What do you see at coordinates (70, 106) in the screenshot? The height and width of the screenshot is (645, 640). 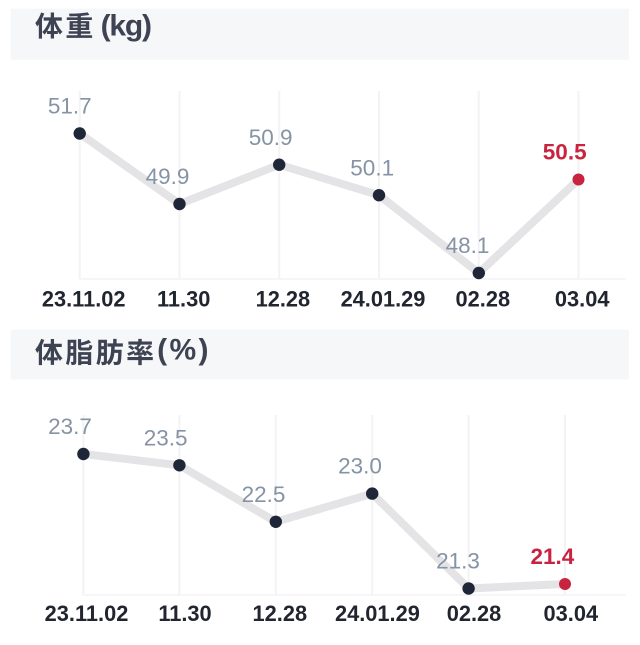 I see `svg-text: 51.7` at bounding box center [70, 106].